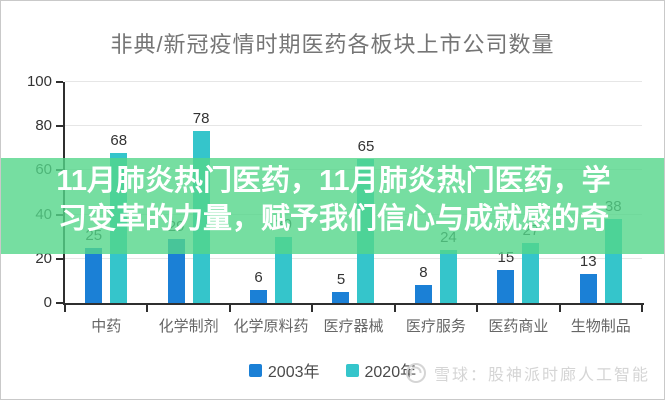 Image resolution: width=665 pixels, height=400 pixels. What do you see at coordinates (188, 326) in the screenshot?
I see `x-axis-category-label: 化学制剂` at bounding box center [188, 326].